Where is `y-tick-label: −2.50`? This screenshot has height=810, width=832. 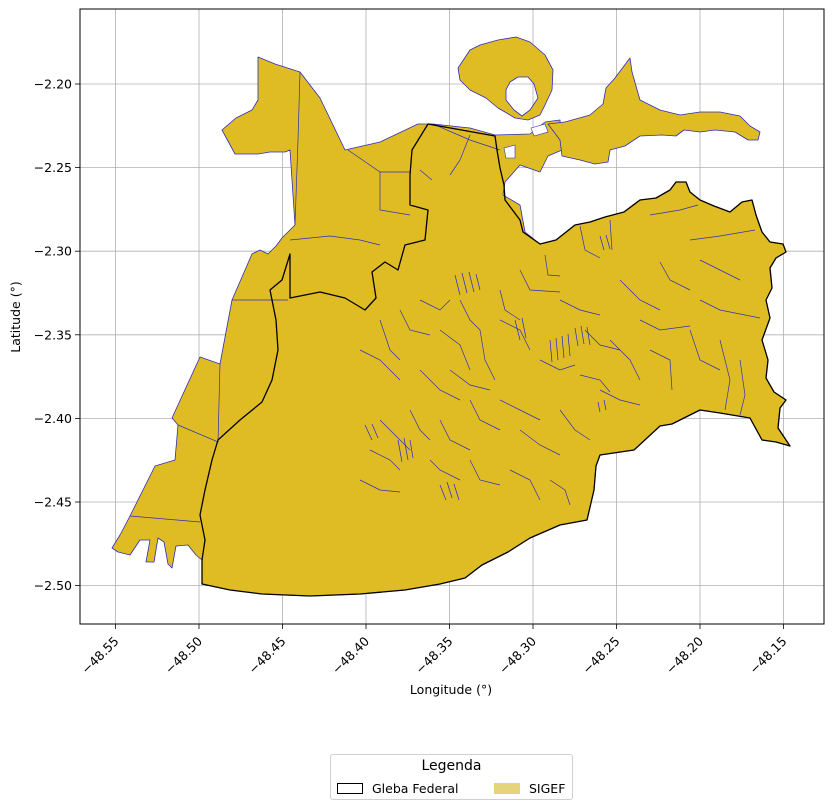 y-tick-label: −2.50 is located at coordinates (53, 585).